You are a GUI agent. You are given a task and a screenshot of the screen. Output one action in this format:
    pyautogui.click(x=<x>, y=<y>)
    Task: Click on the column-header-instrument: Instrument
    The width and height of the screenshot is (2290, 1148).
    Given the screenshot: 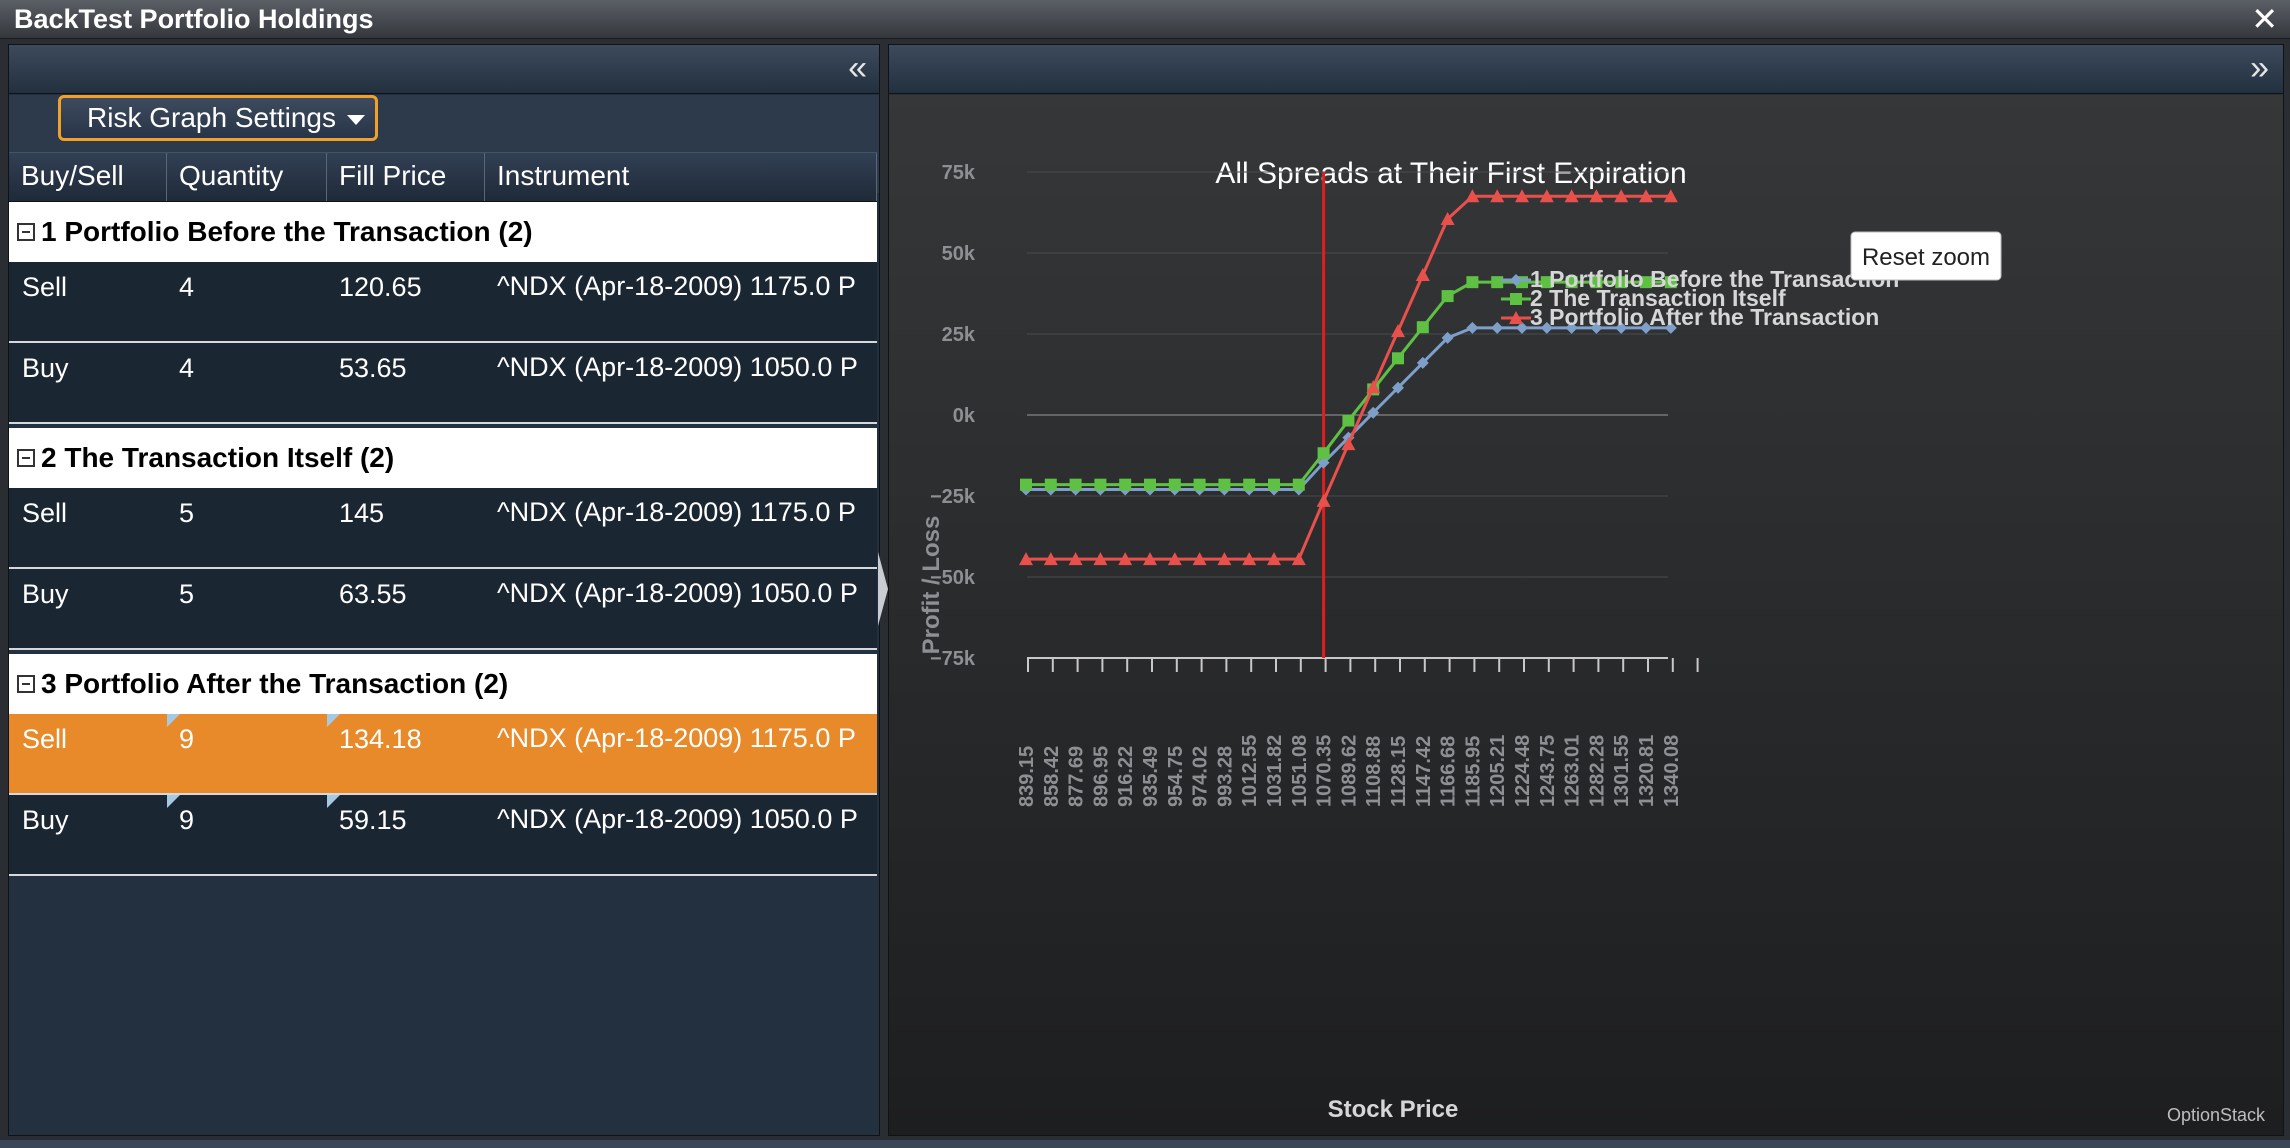 What is the action you would take?
    pyautogui.click(x=681, y=177)
    